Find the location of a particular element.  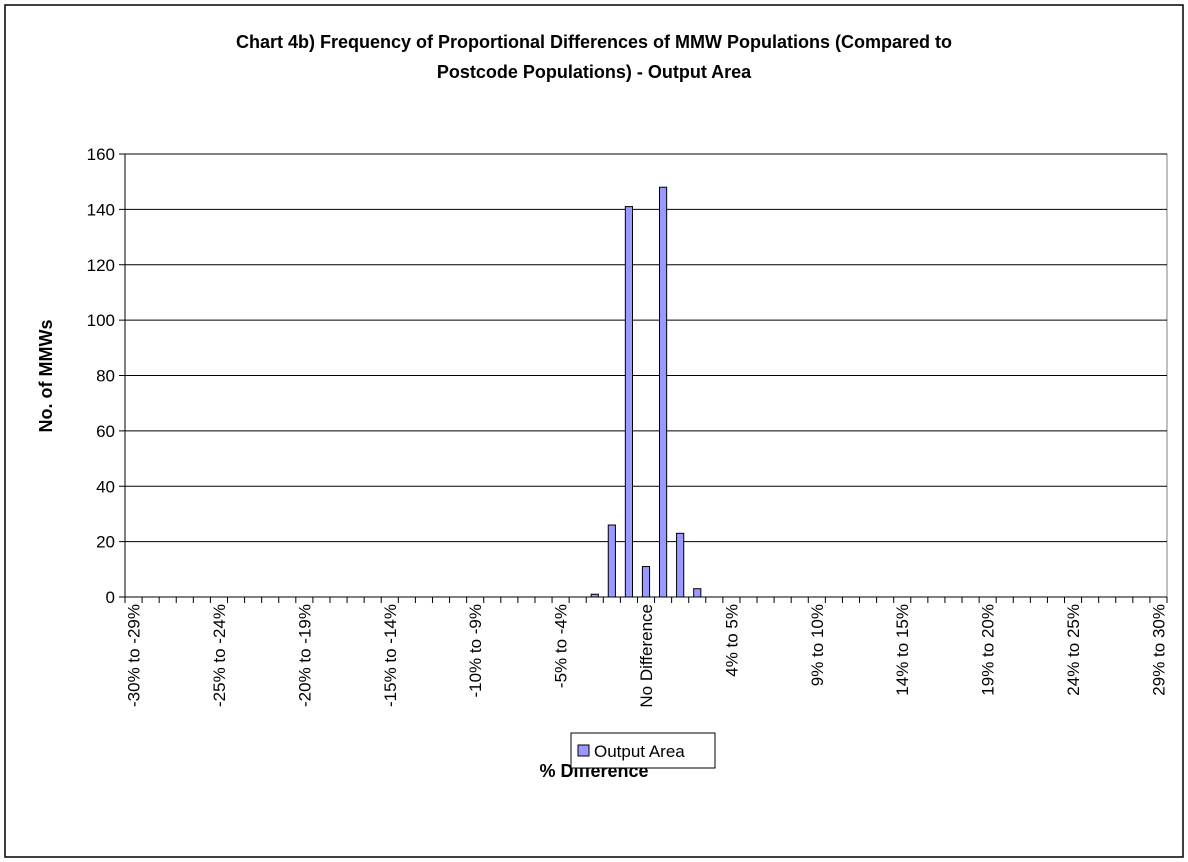

y-tick-label: 20 is located at coordinates (105, 542).